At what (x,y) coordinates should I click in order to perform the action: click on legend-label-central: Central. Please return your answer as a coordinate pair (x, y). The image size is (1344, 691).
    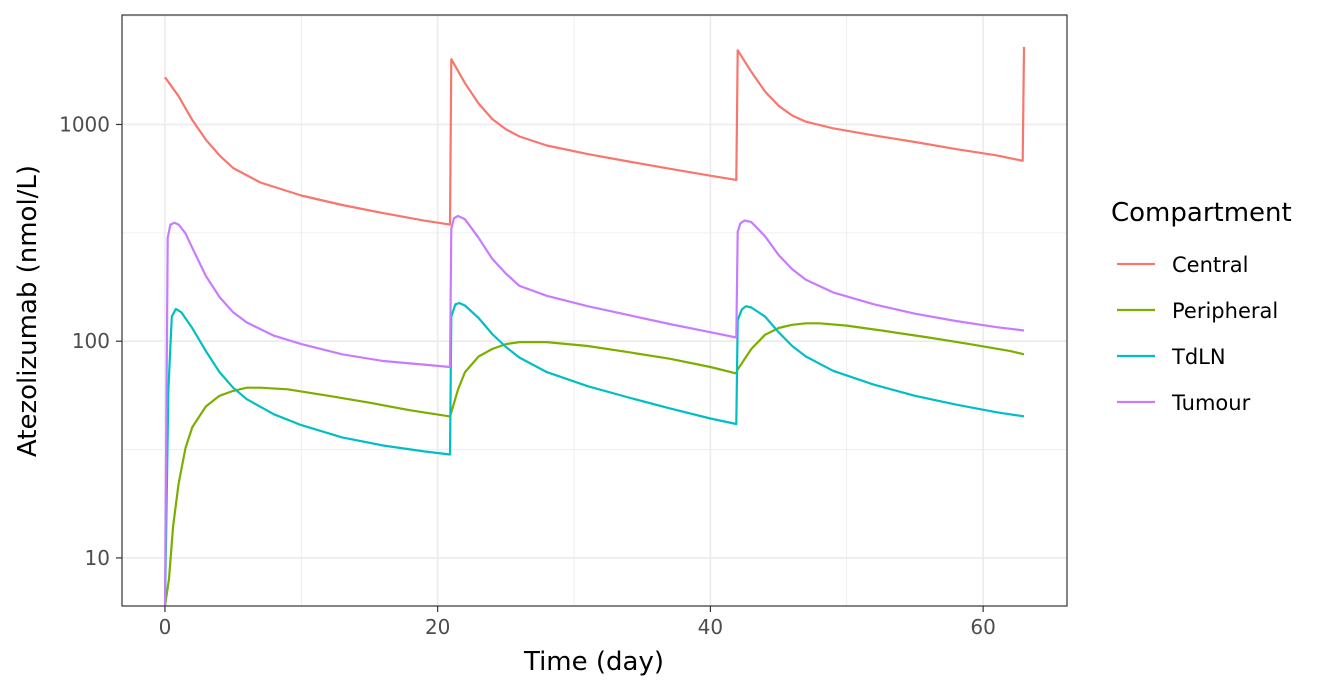
    Looking at the image, I should click on (1210, 265).